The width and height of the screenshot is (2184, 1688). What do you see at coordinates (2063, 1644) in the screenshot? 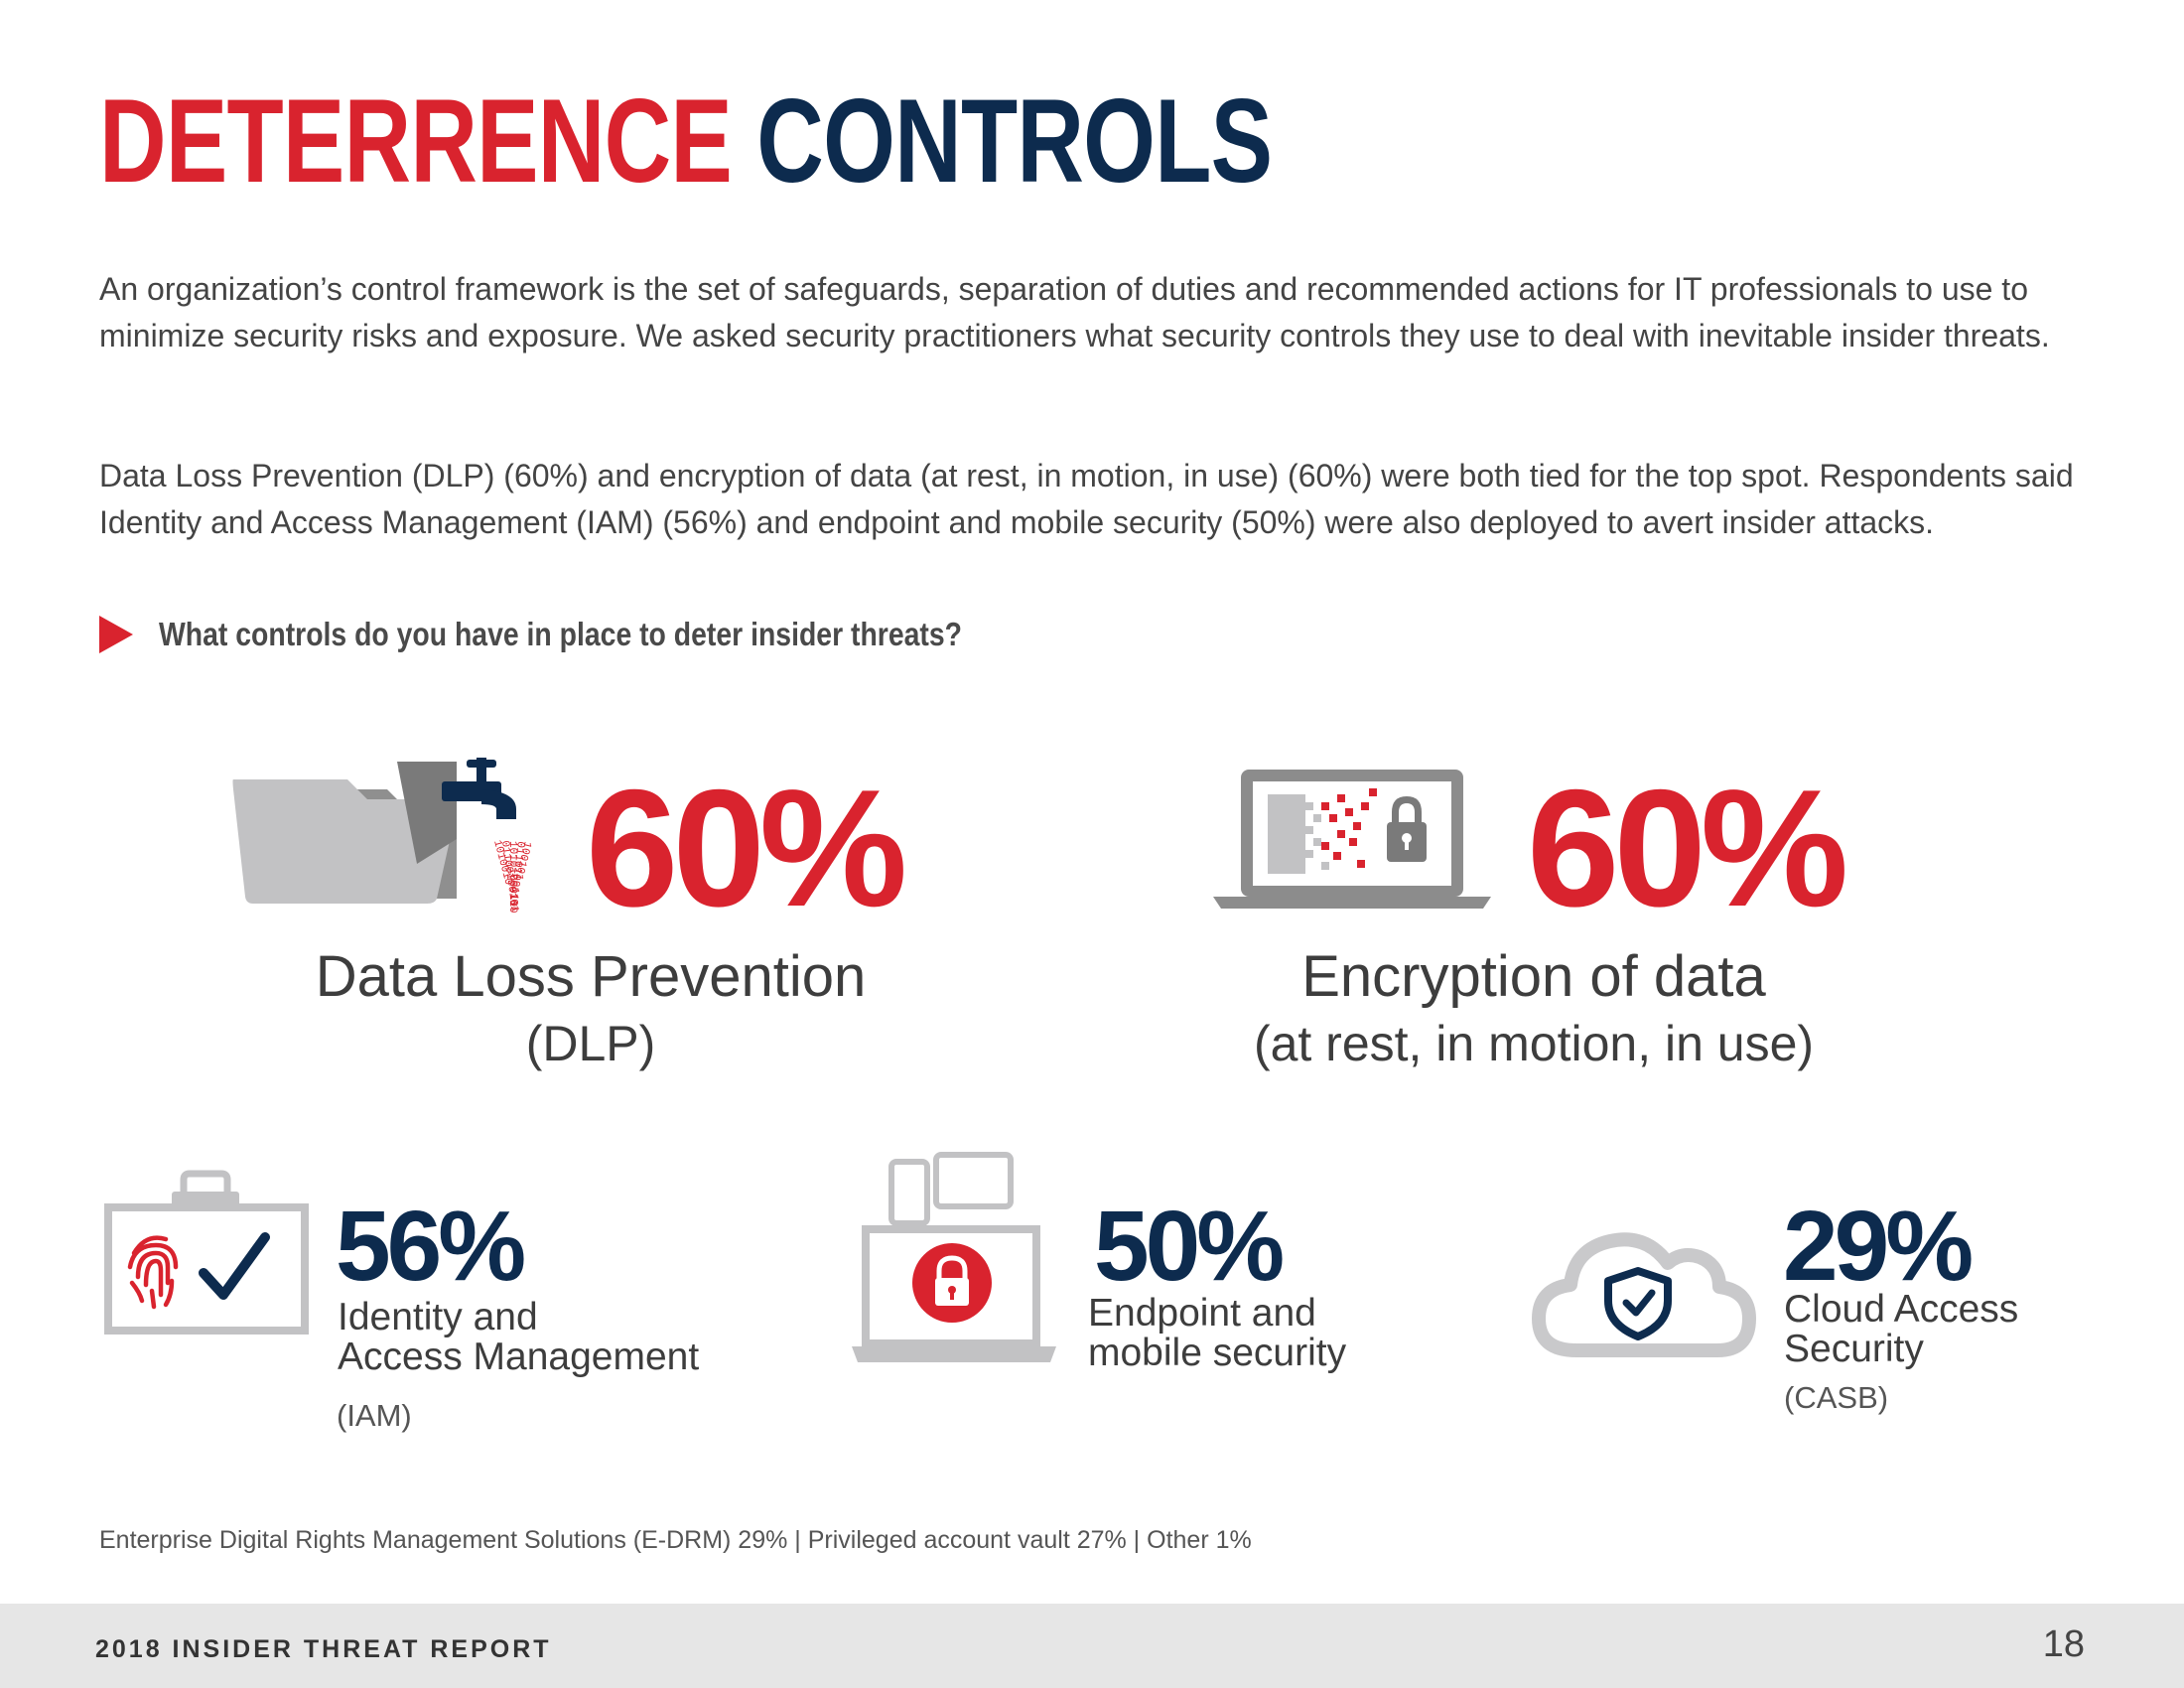
I see `page-number: 18` at bounding box center [2063, 1644].